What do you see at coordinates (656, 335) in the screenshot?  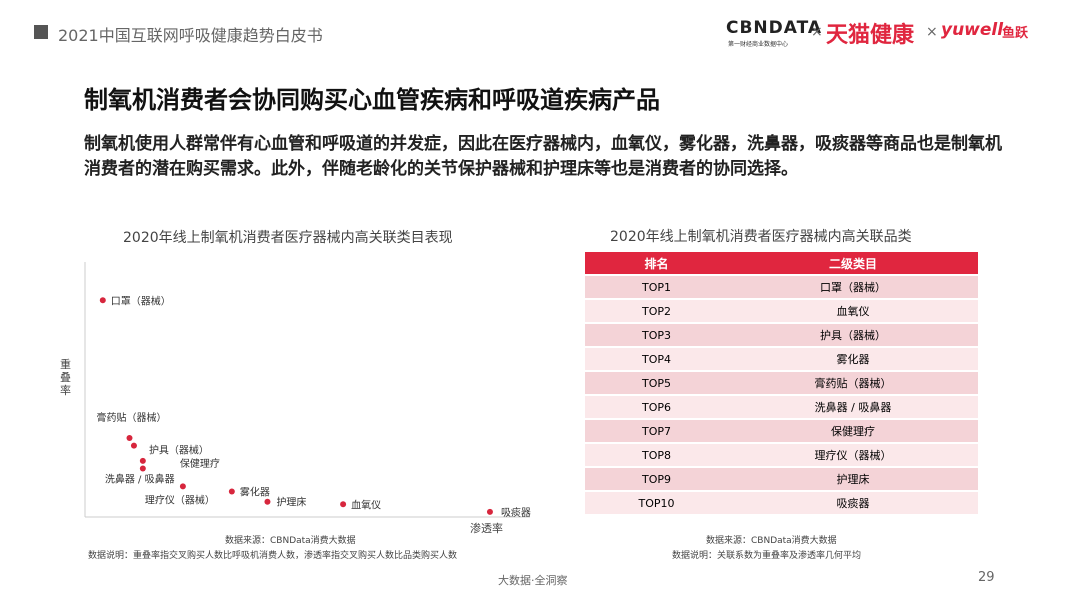 I see `table-cell: TOP3` at bounding box center [656, 335].